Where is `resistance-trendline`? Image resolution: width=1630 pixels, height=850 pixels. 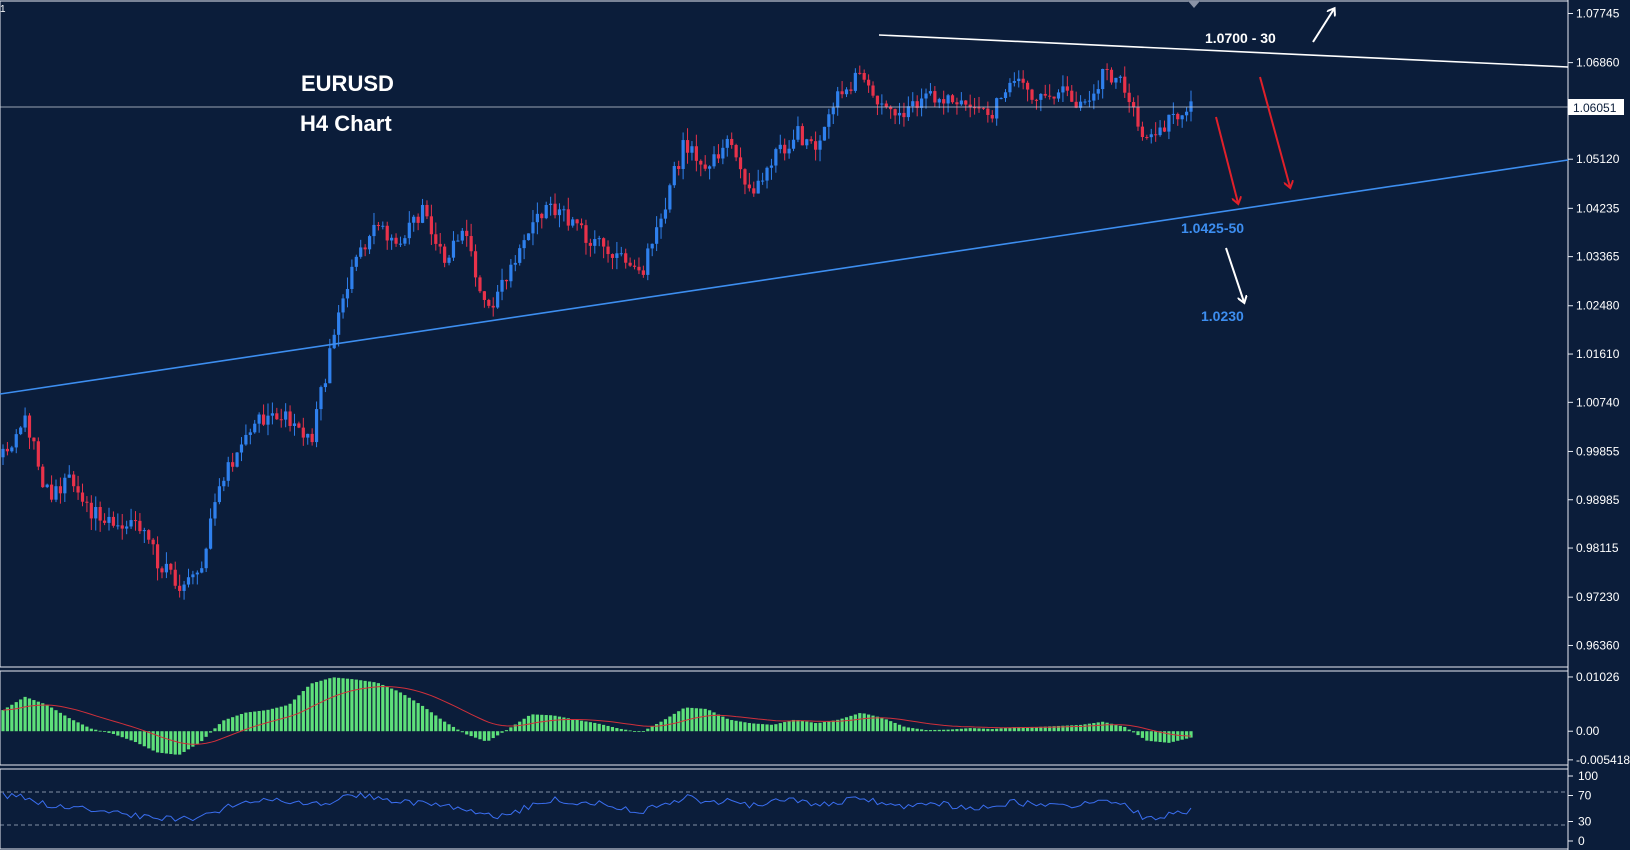 resistance-trendline is located at coordinates (1223, 51).